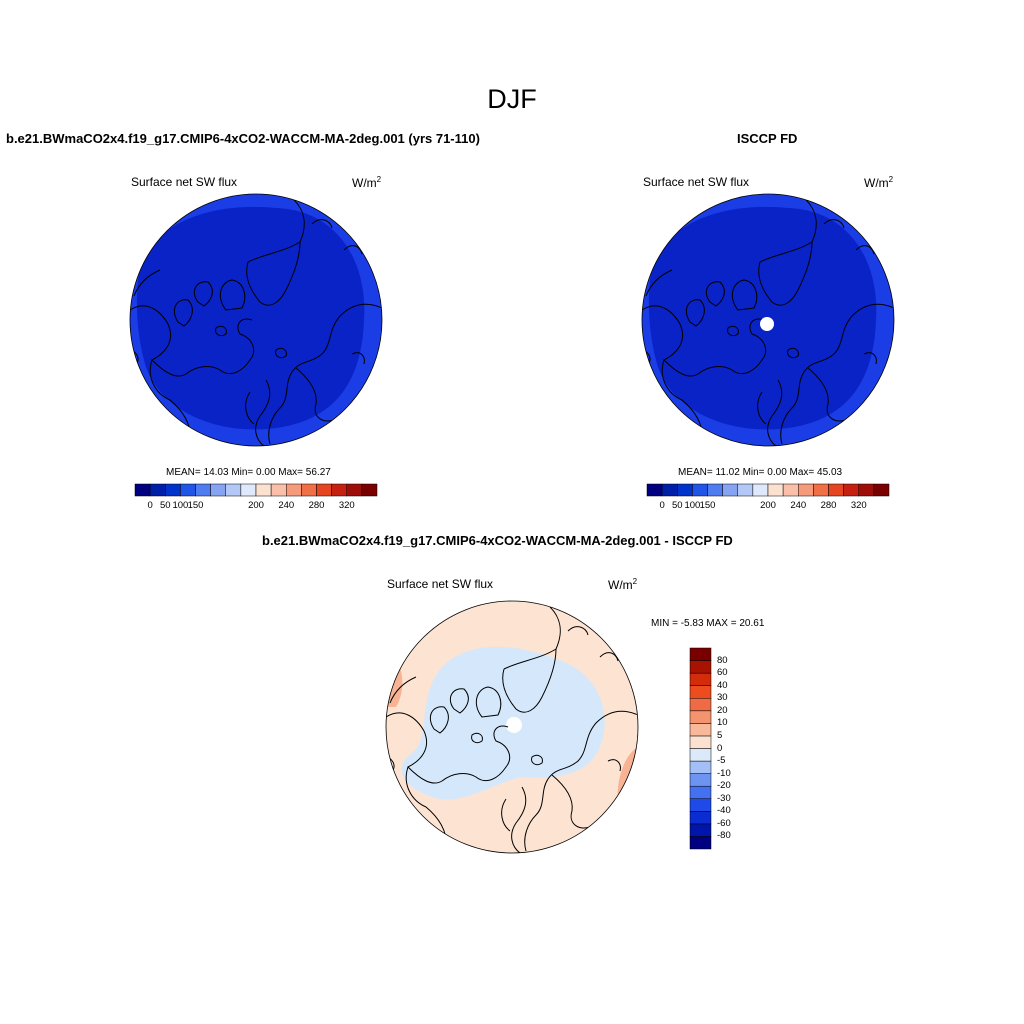  Describe the element at coordinates (720, 735) in the screenshot. I see `colorbar-tick-label: 5` at that location.